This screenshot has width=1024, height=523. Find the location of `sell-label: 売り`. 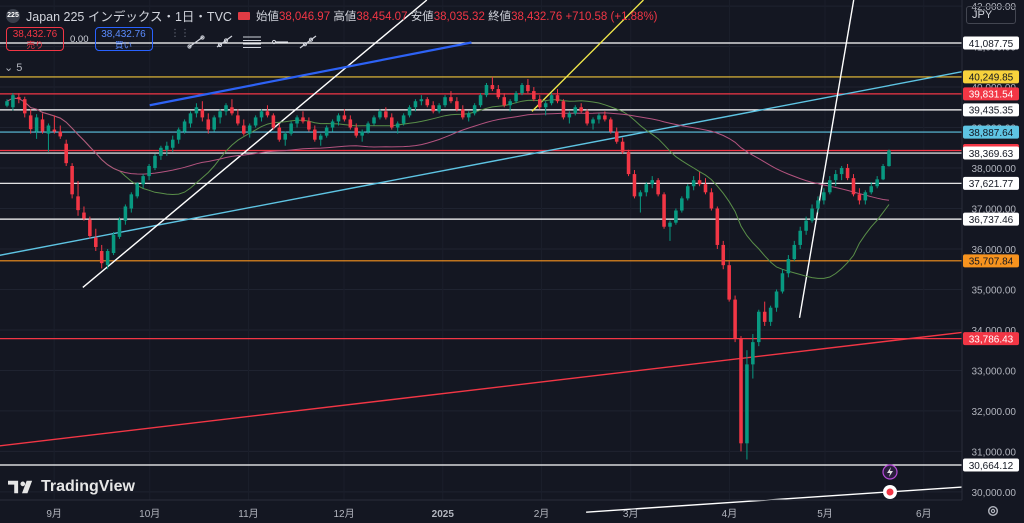

sell-label: 売り is located at coordinates (35, 45).